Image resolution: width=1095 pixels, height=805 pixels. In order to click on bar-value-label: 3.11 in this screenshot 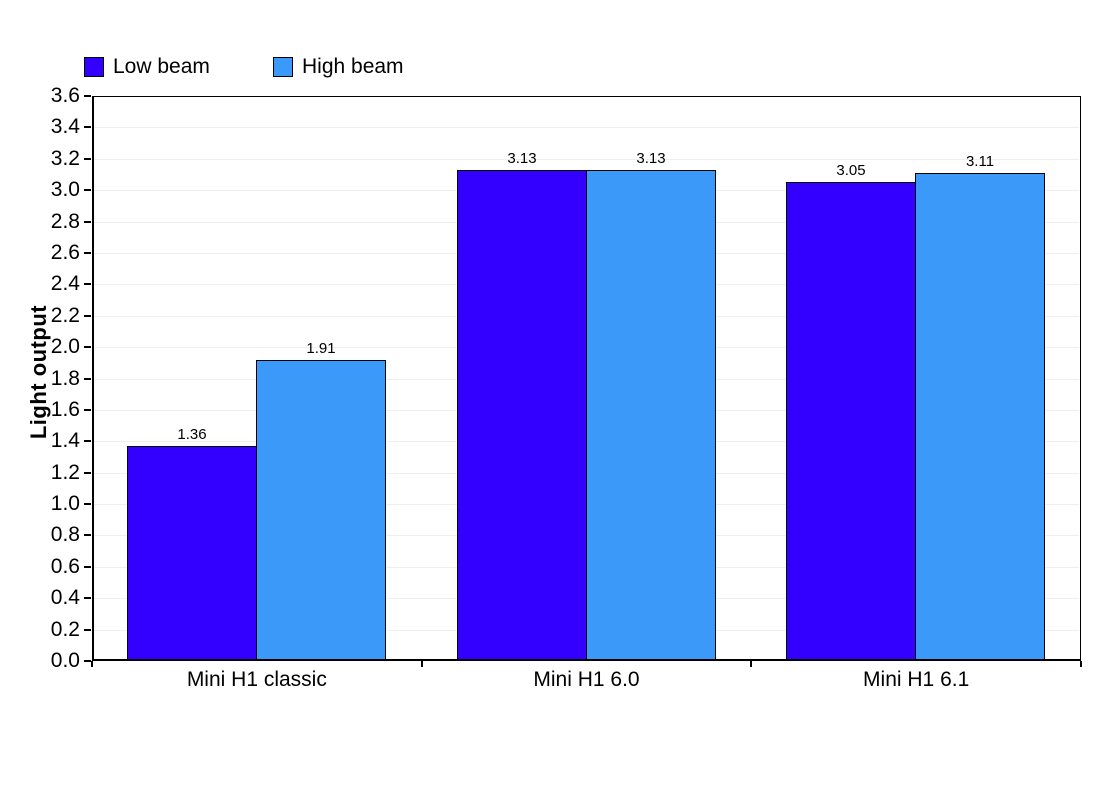, I will do `click(980, 161)`.